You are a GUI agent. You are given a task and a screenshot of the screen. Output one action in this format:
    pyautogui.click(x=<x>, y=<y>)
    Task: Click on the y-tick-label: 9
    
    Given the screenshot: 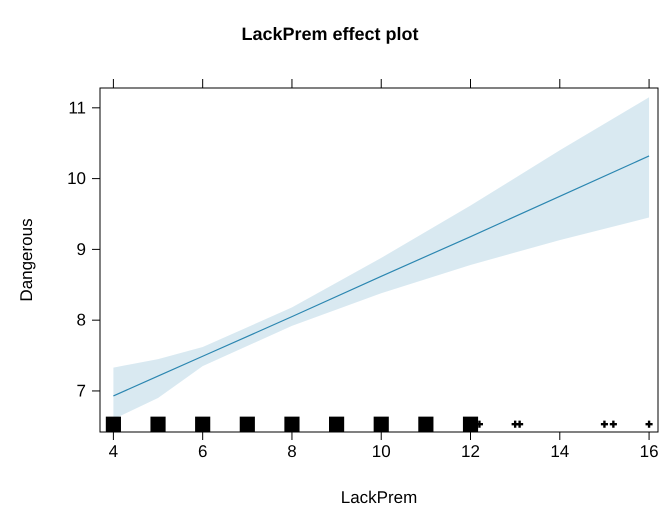 What is the action you would take?
    pyautogui.click(x=81, y=249)
    